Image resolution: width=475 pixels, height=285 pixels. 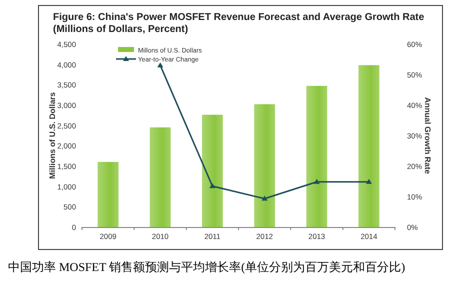 What do you see at coordinates (52, 135) in the screenshot?
I see `y-axis-title: Millions of U.S. Dollars` at bounding box center [52, 135].